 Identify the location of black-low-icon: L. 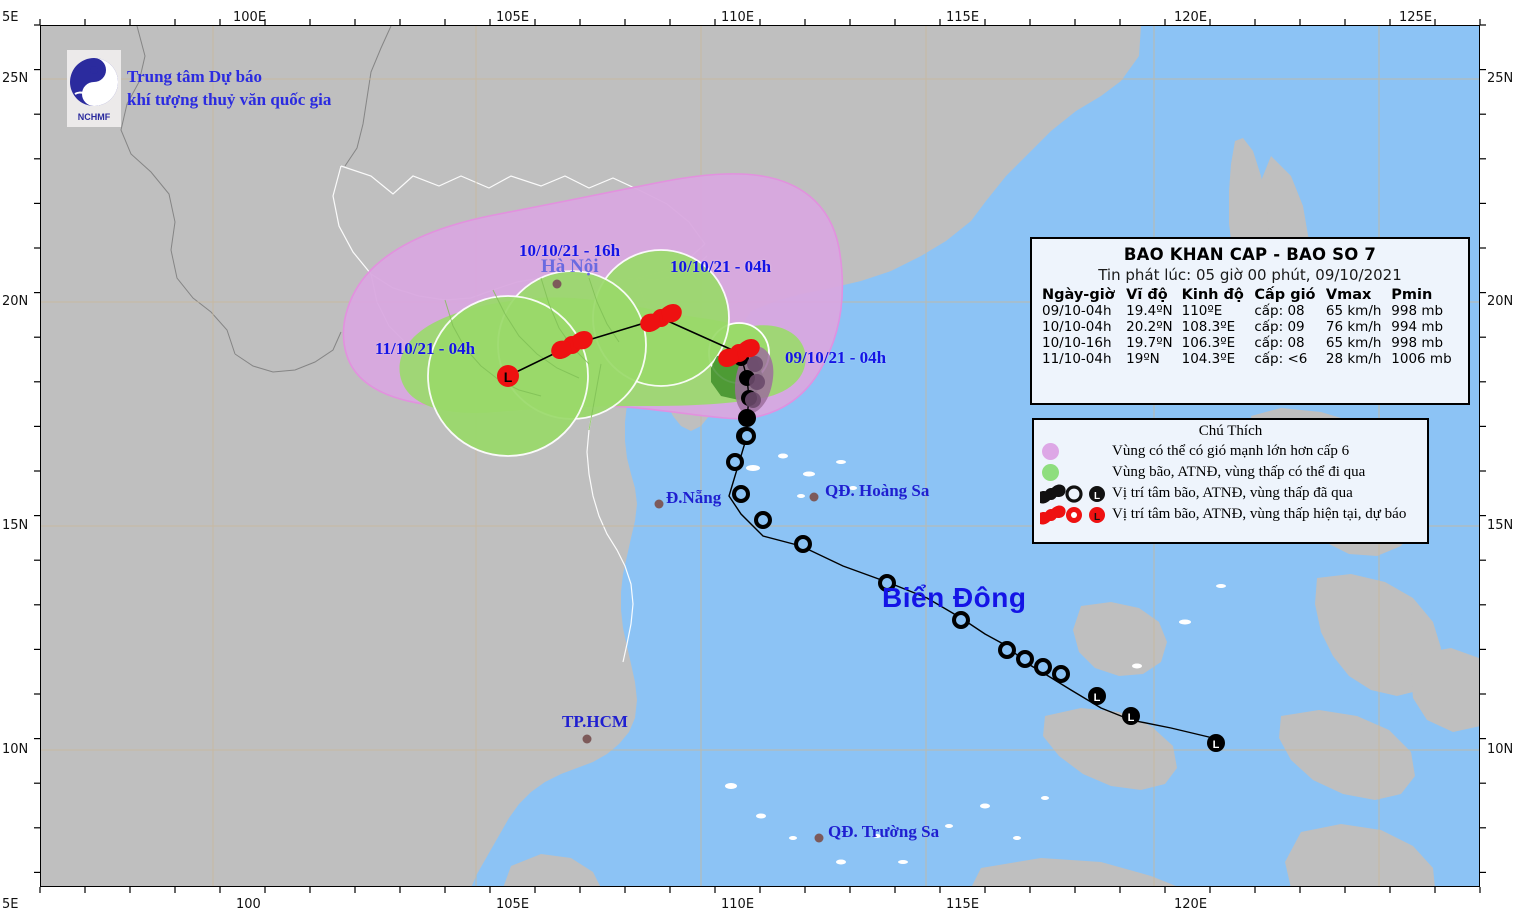
(1097, 493).